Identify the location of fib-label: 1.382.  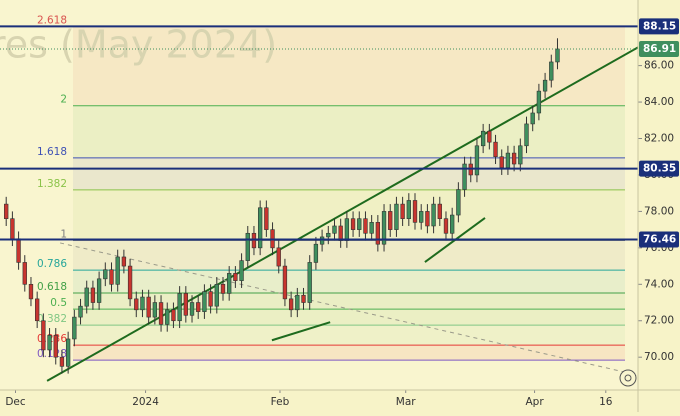
(52, 184).